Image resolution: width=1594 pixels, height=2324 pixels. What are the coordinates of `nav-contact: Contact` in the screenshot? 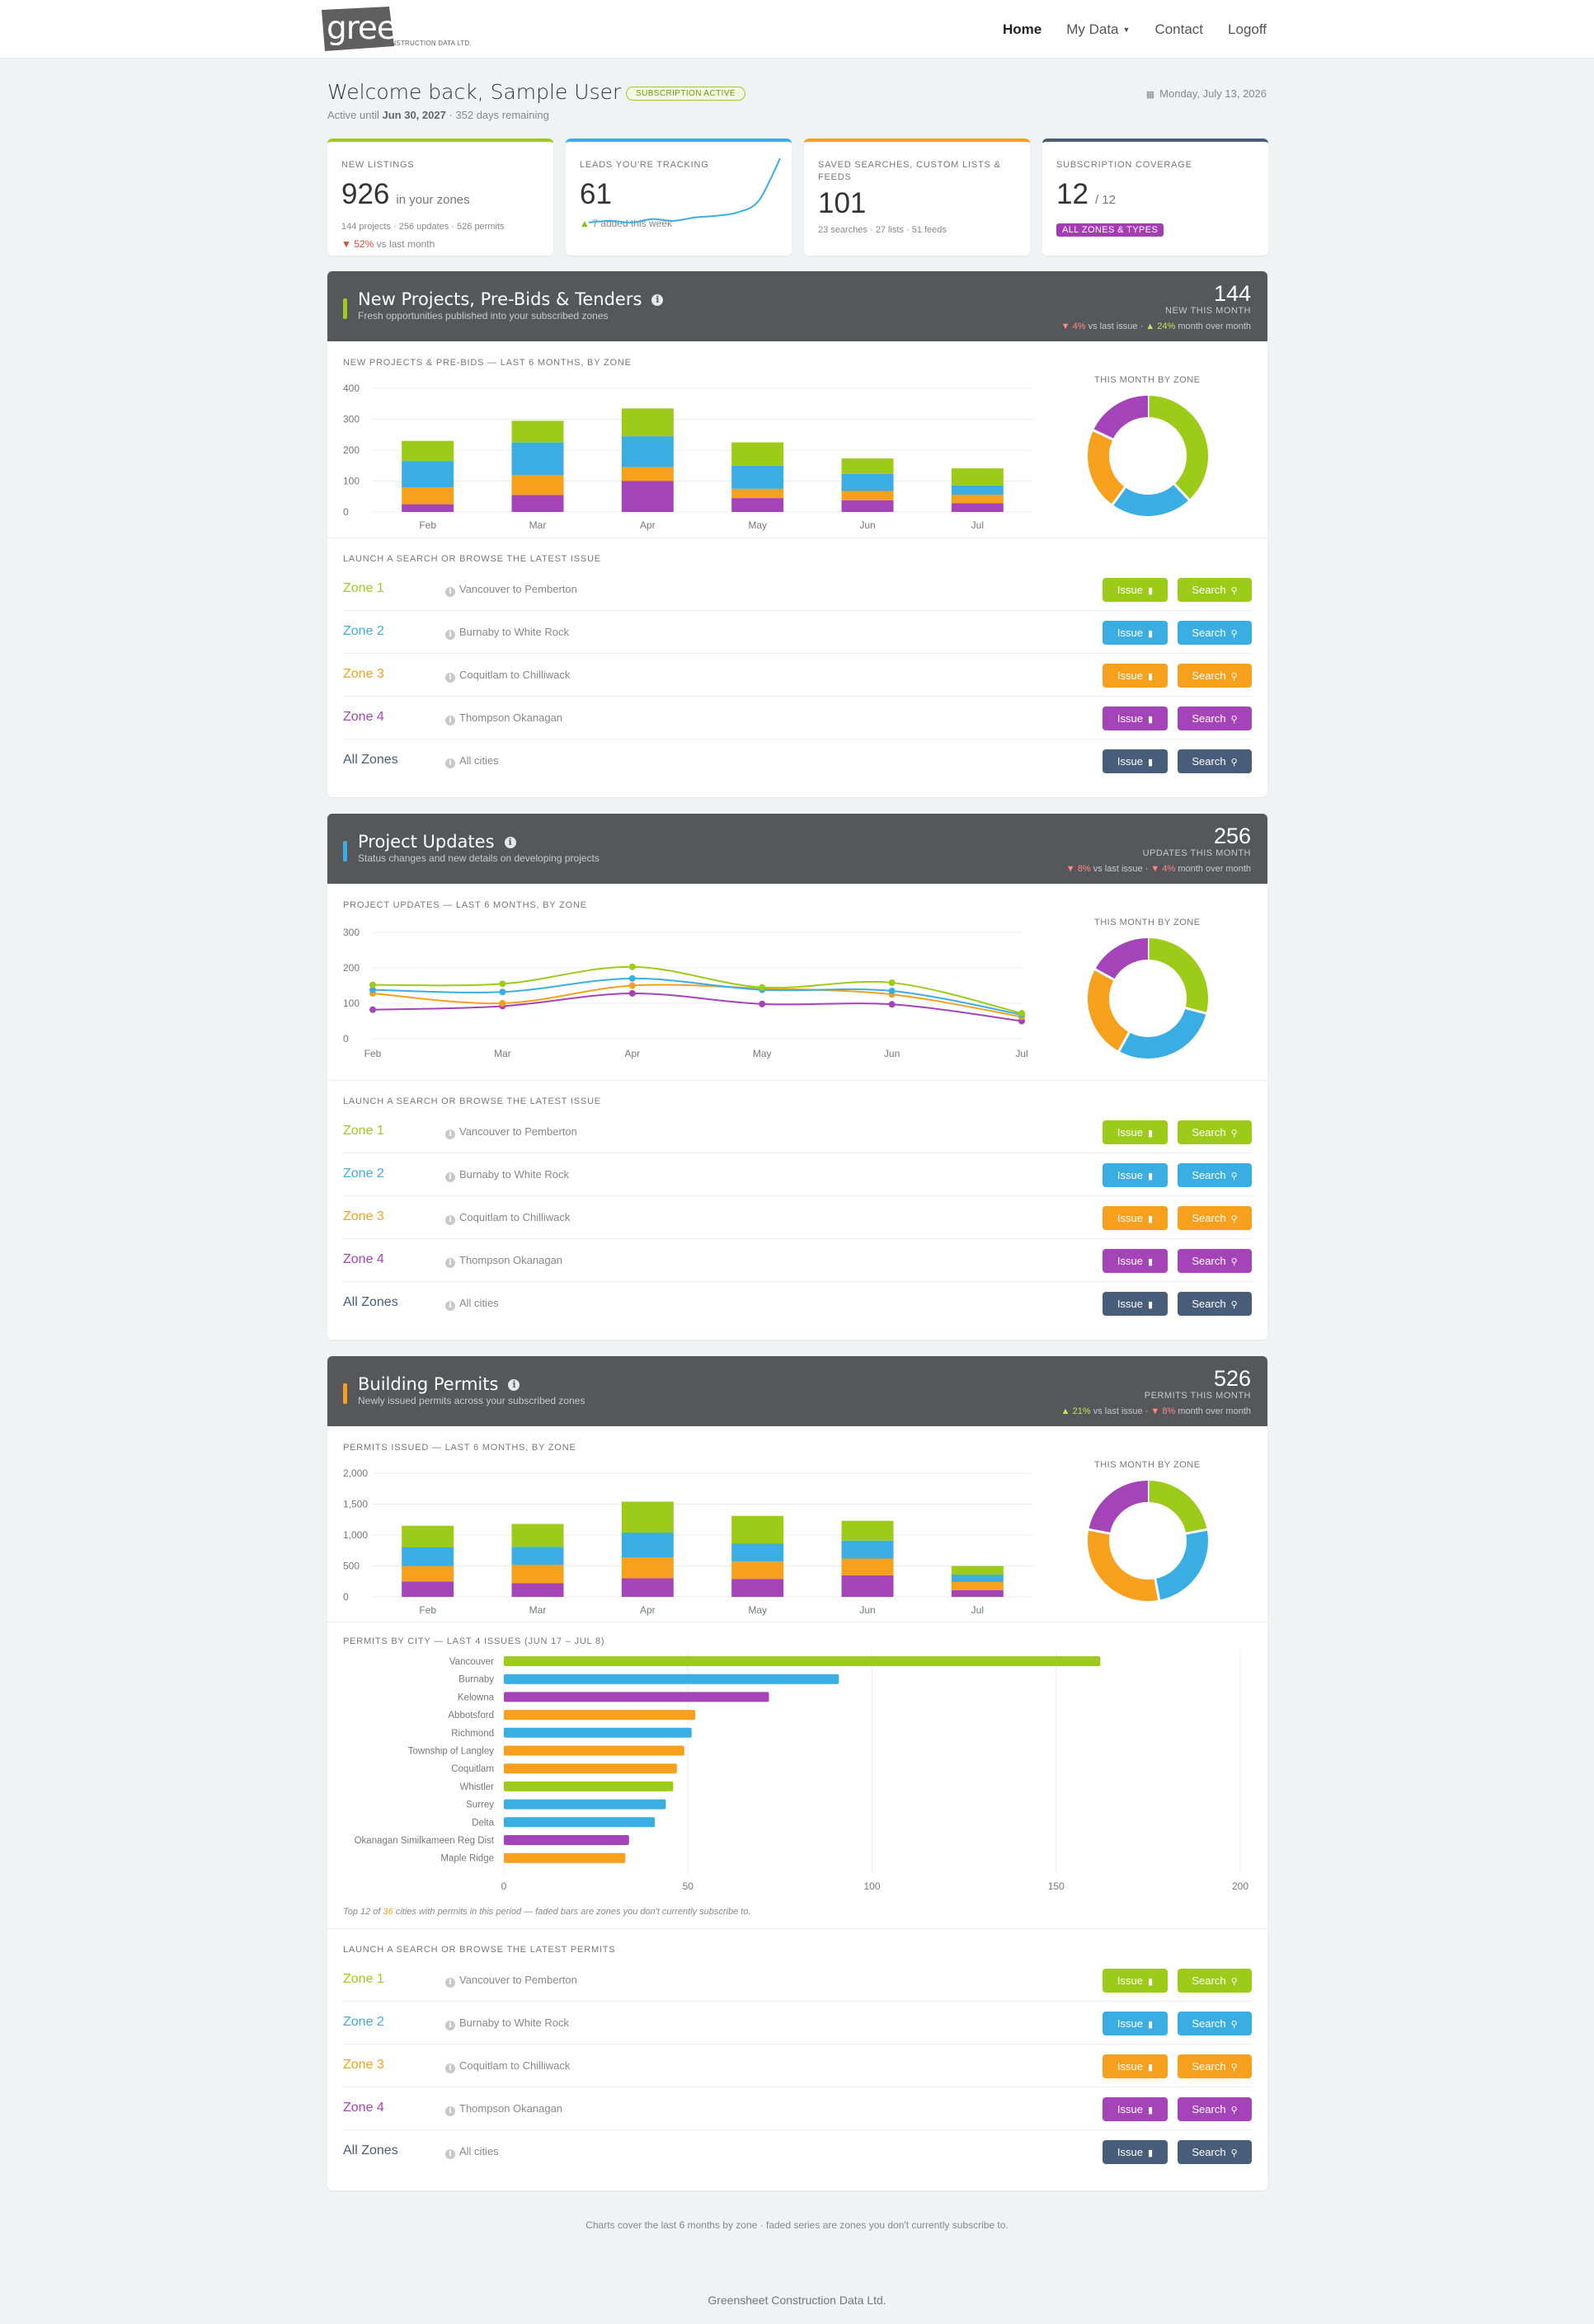 It's located at (1179, 29).